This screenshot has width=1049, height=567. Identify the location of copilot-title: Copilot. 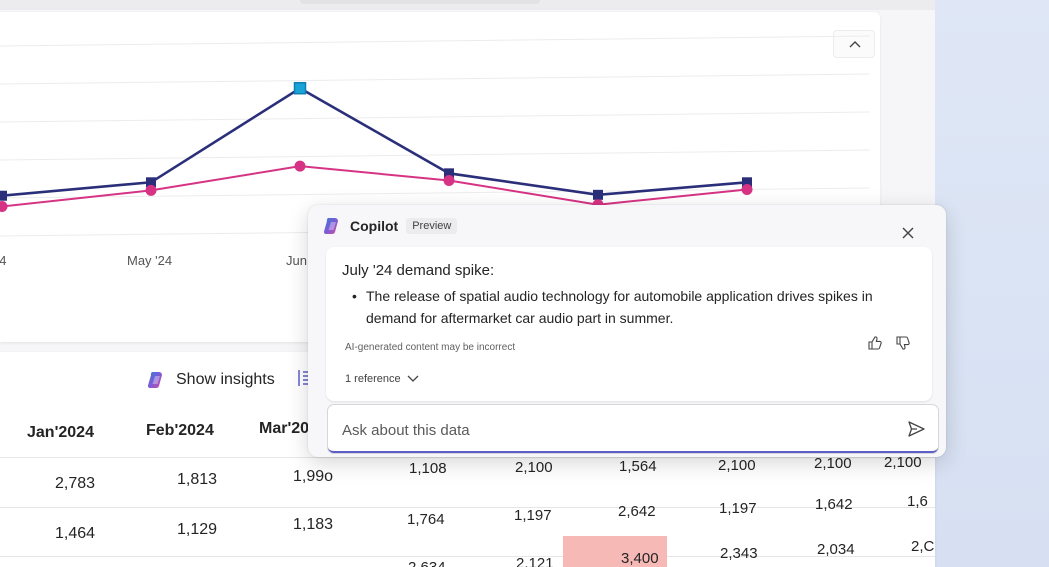
(374, 226).